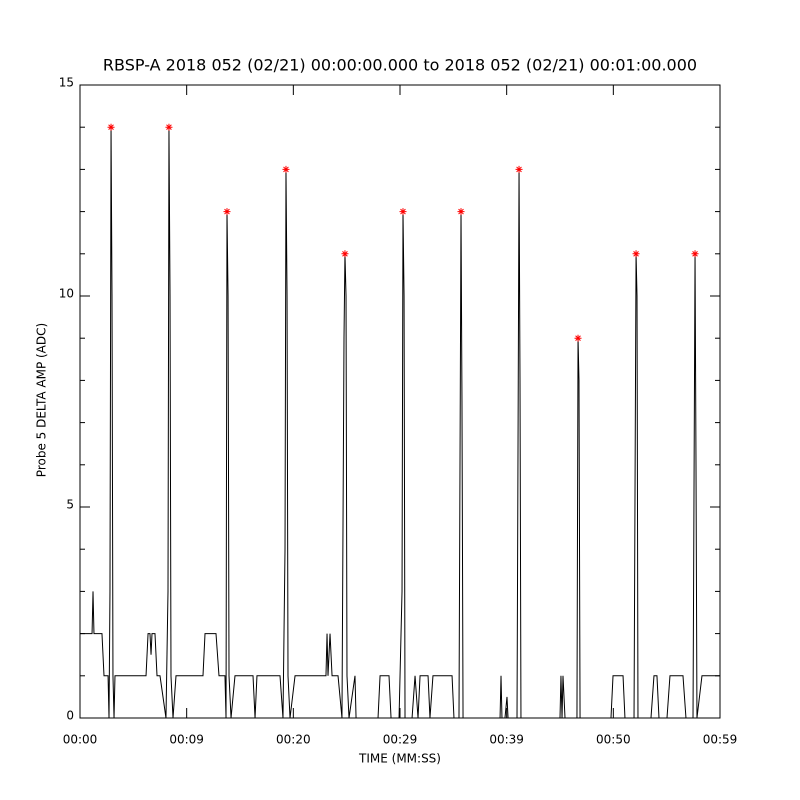 The image size is (800, 800). I want to click on y-axis-label: Probe 5 DELTA AMP (ADC), so click(42, 400).